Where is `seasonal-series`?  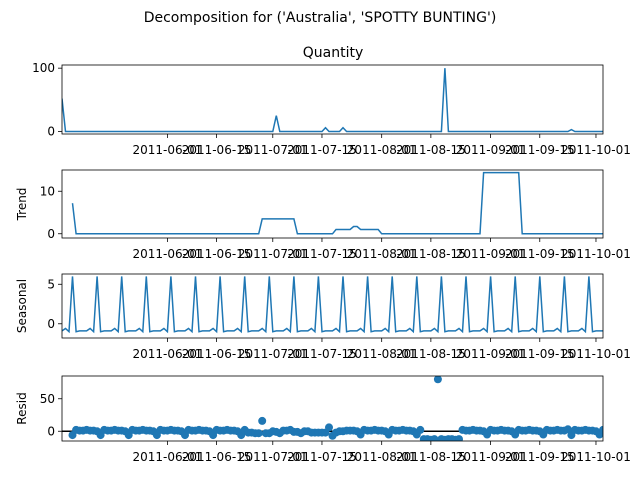
seasonal-series is located at coordinates (332, 303).